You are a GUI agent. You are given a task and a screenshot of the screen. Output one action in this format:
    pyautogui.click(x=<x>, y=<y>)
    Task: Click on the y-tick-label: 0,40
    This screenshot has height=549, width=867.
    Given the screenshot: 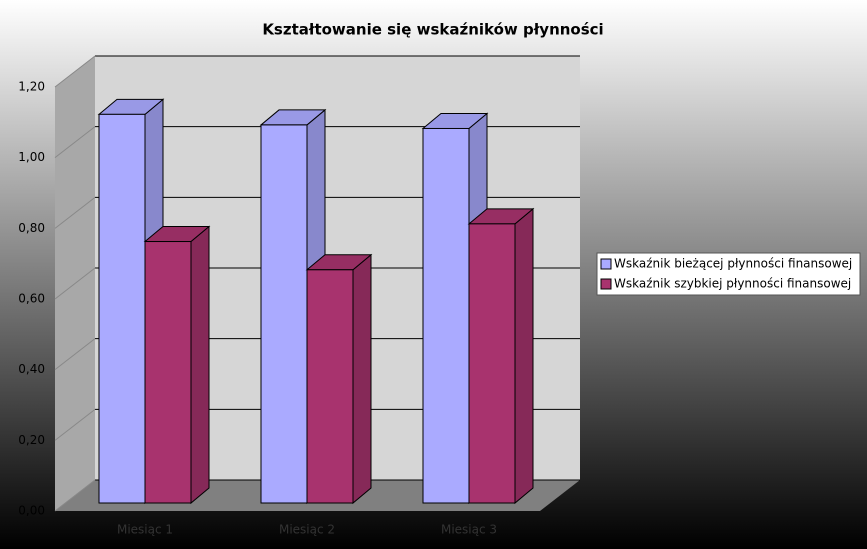 What is the action you would take?
    pyautogui.click(x=31, y=369)
    